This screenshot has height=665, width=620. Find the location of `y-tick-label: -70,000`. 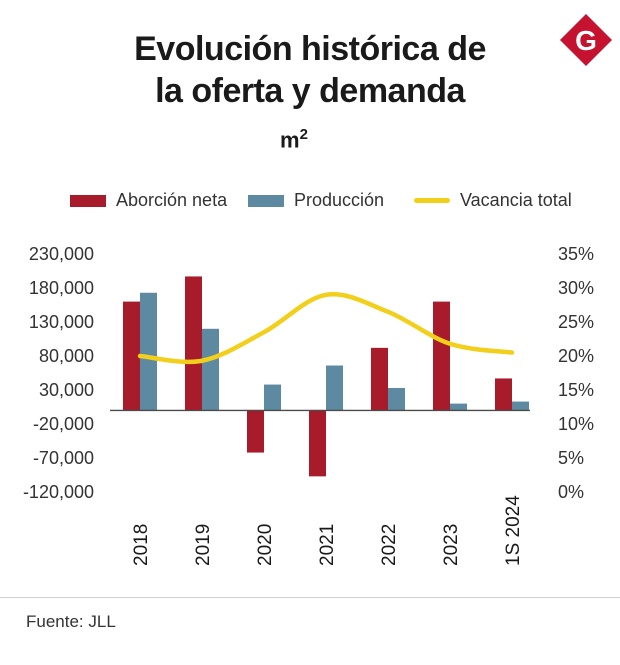

y-tick-label: -70,000 is located at coordinates (63, 458).